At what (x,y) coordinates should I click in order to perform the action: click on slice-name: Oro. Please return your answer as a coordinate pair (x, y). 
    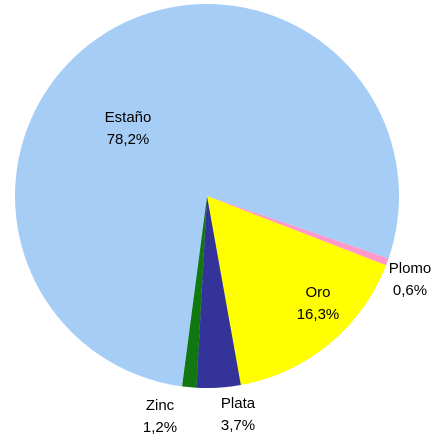
    Looking at the image, I should click on (317, 292).